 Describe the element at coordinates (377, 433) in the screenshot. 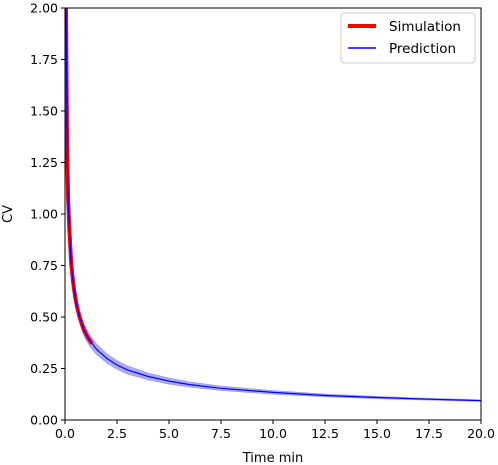

I see `x-tick-label: 15.0` at that location.